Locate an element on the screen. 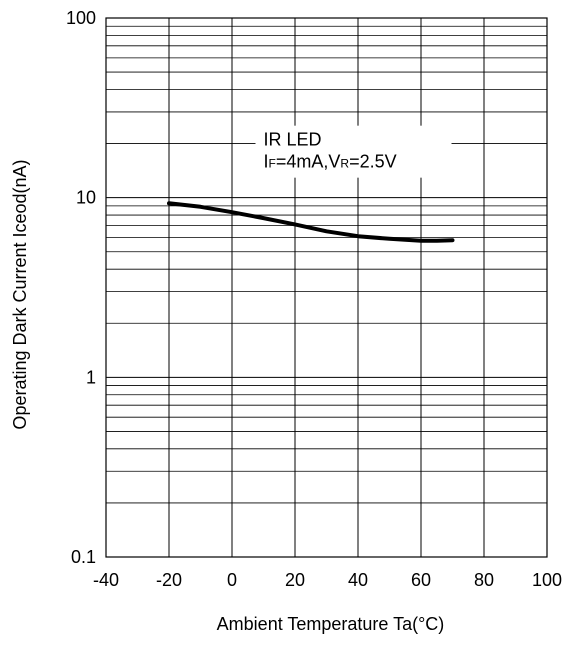  y-axis-title: Operating Dark Current Iceod(nA) is located at coordinates (20, 294).